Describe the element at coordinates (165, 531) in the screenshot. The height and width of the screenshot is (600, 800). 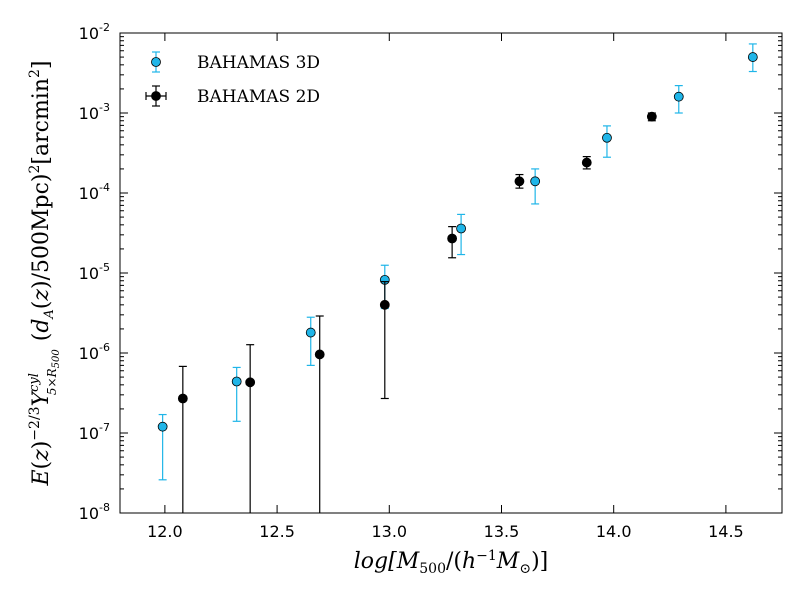
I see `x-tick-label: 12.0` at that location.